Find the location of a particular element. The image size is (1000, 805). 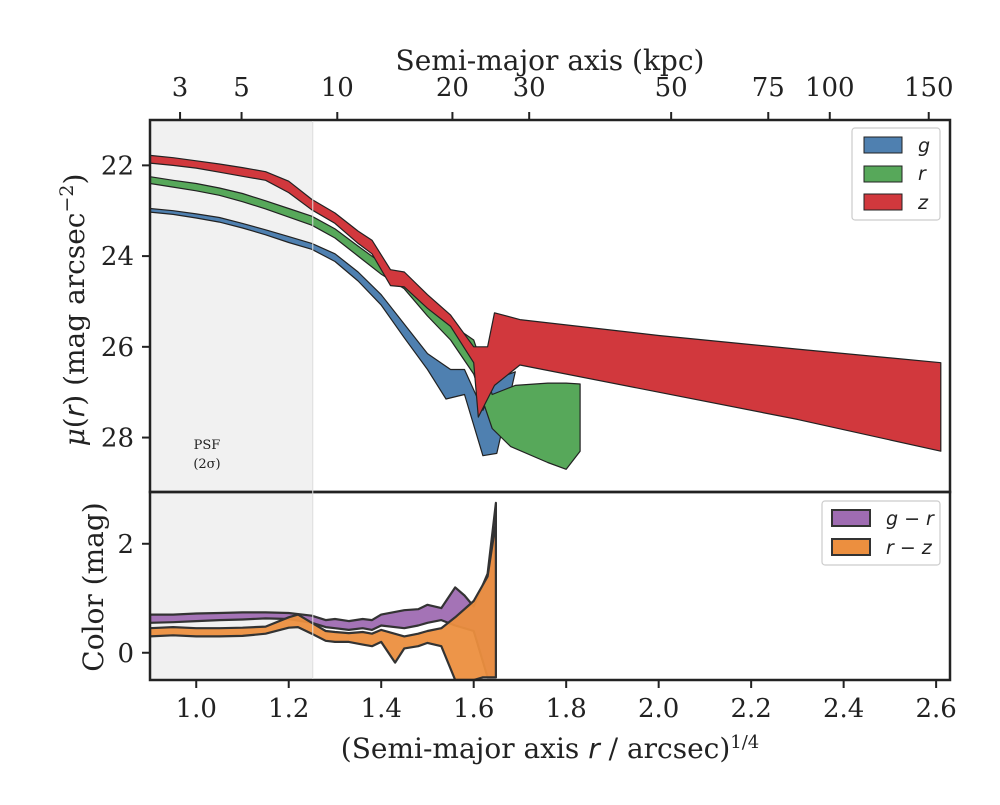

legend-swatch-z is located at coordinates (883, 202).